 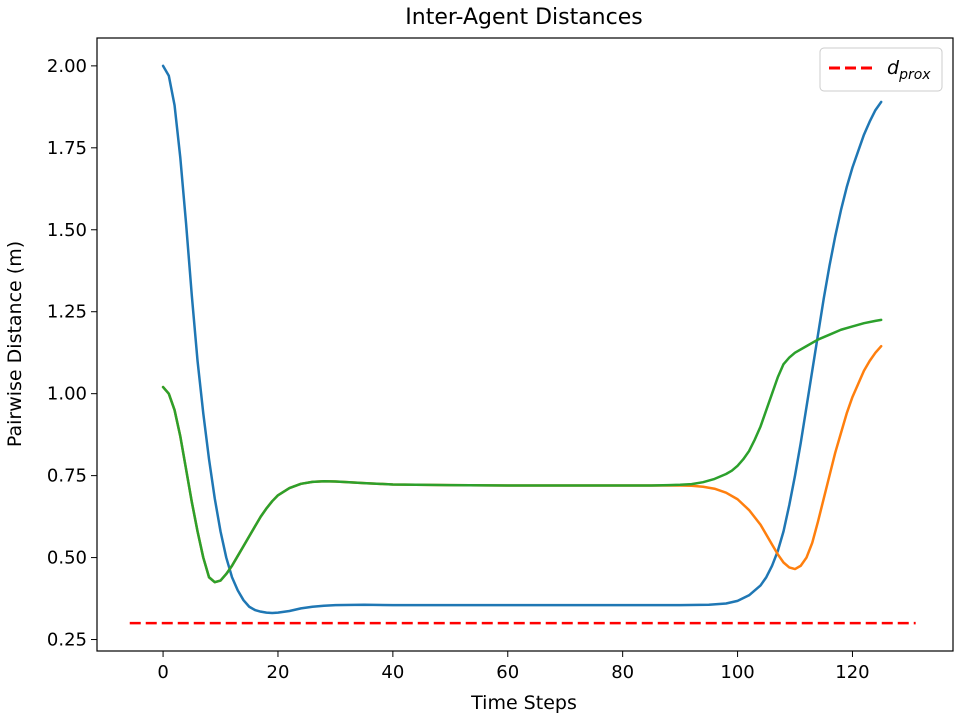 What do you see at coordinates (852, 672) in the screenshot?
I see `x-tick-label: 120` at bounding box center [852, 672].